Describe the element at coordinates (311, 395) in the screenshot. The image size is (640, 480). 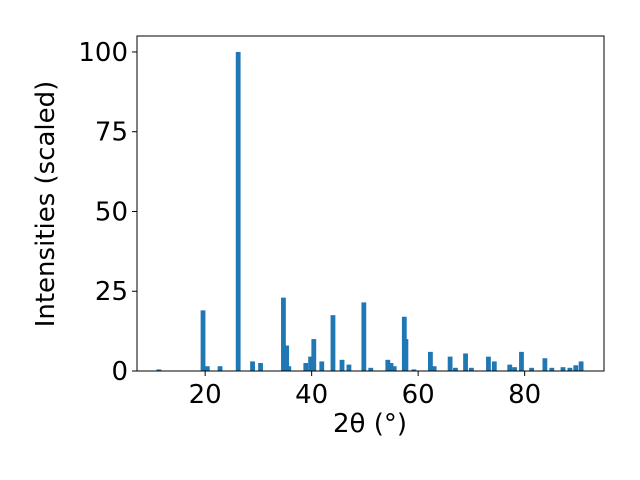
I see `x-tick-label: 40` at that location.